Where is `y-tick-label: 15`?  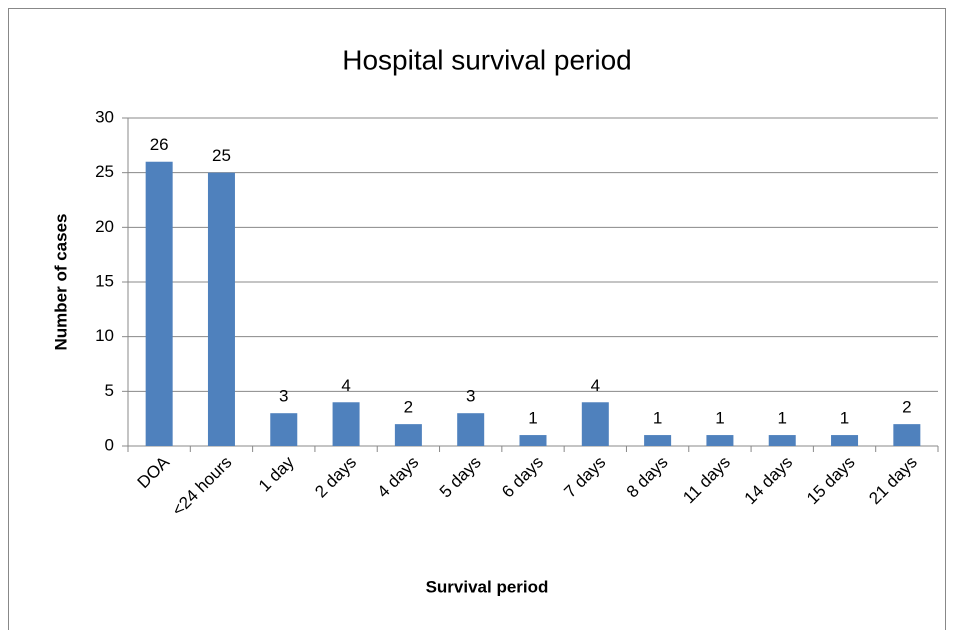 y-tick-label: 15 is located at coordinates (104, 280).